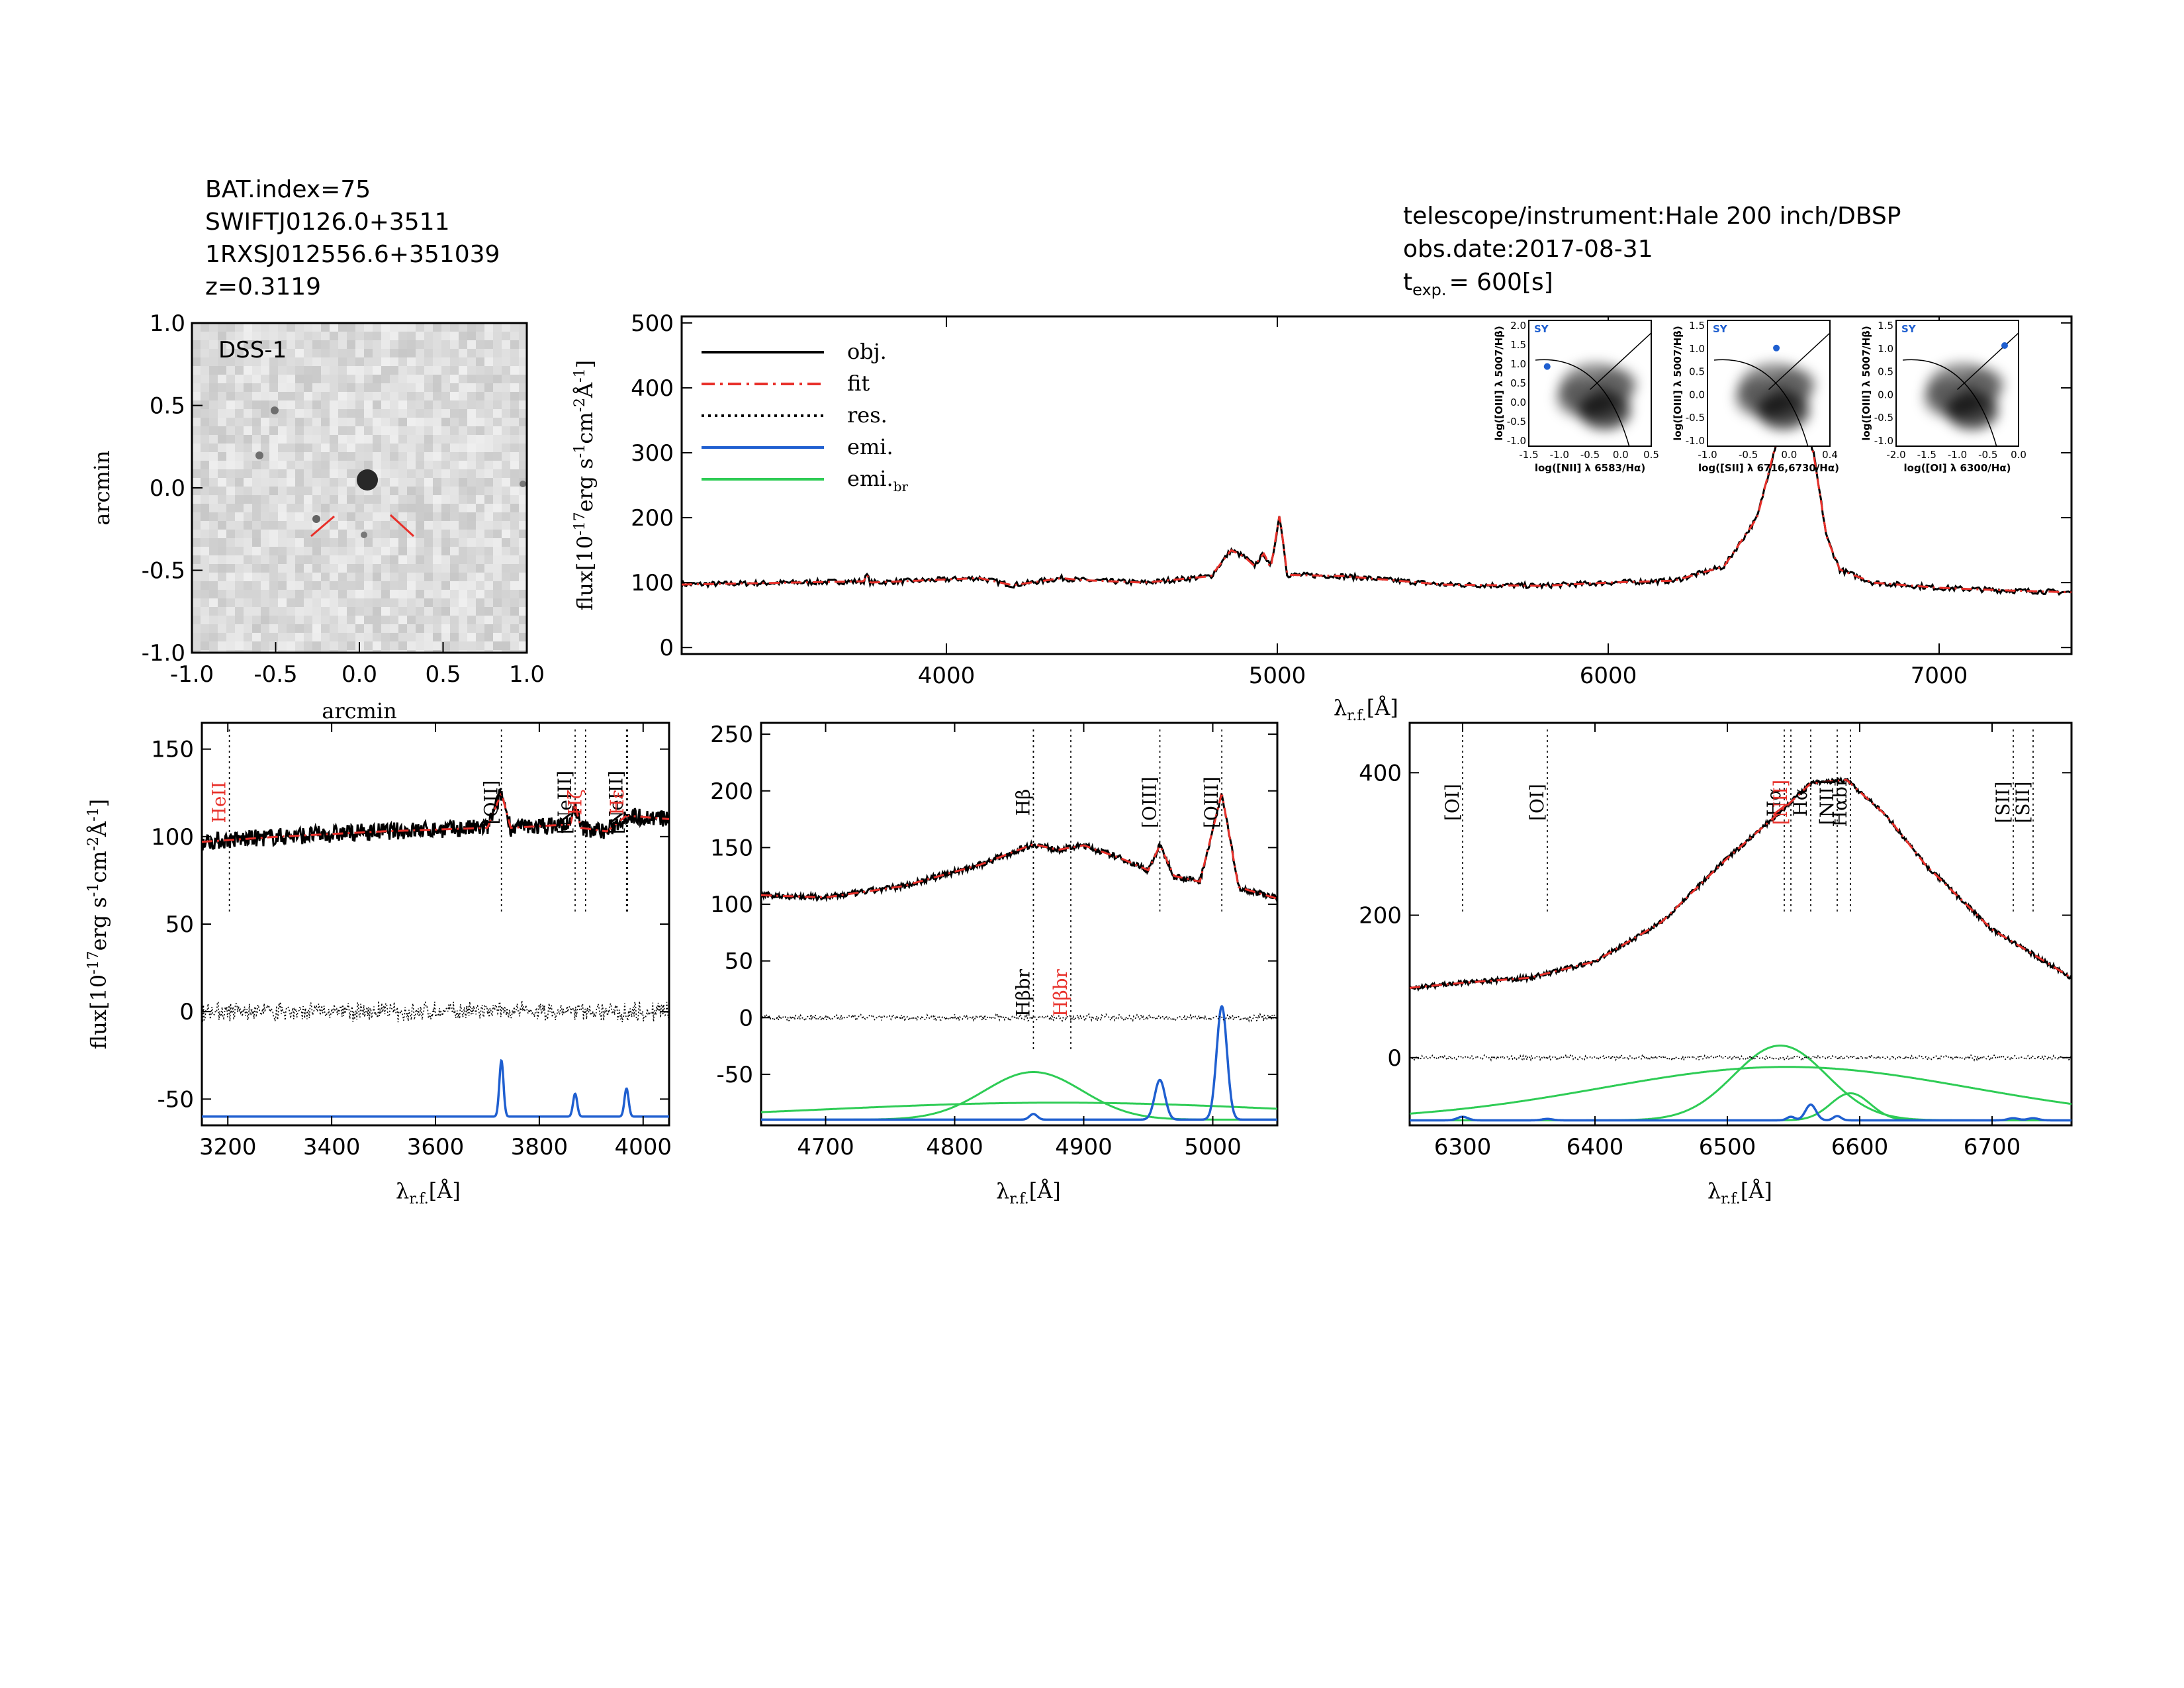  What do you see at coordinates (360, 488) in the screenshot?
I see `dss-image` at bounding box center [360, 488].